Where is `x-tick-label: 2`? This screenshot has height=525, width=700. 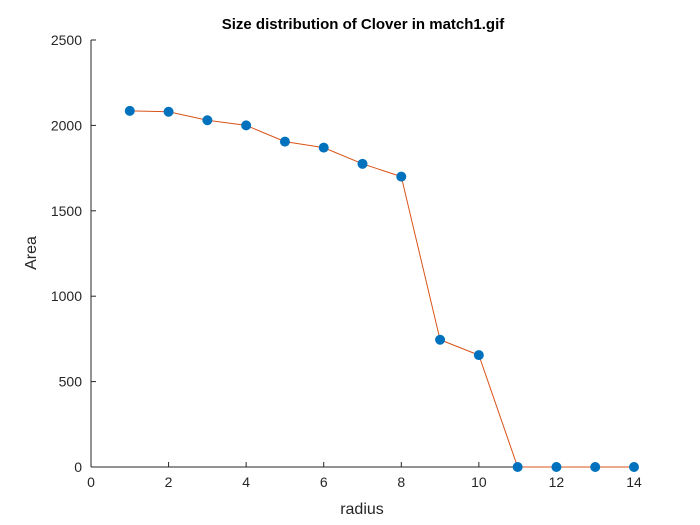 x-tick-label: 2 is located at coordinates (169, 482).